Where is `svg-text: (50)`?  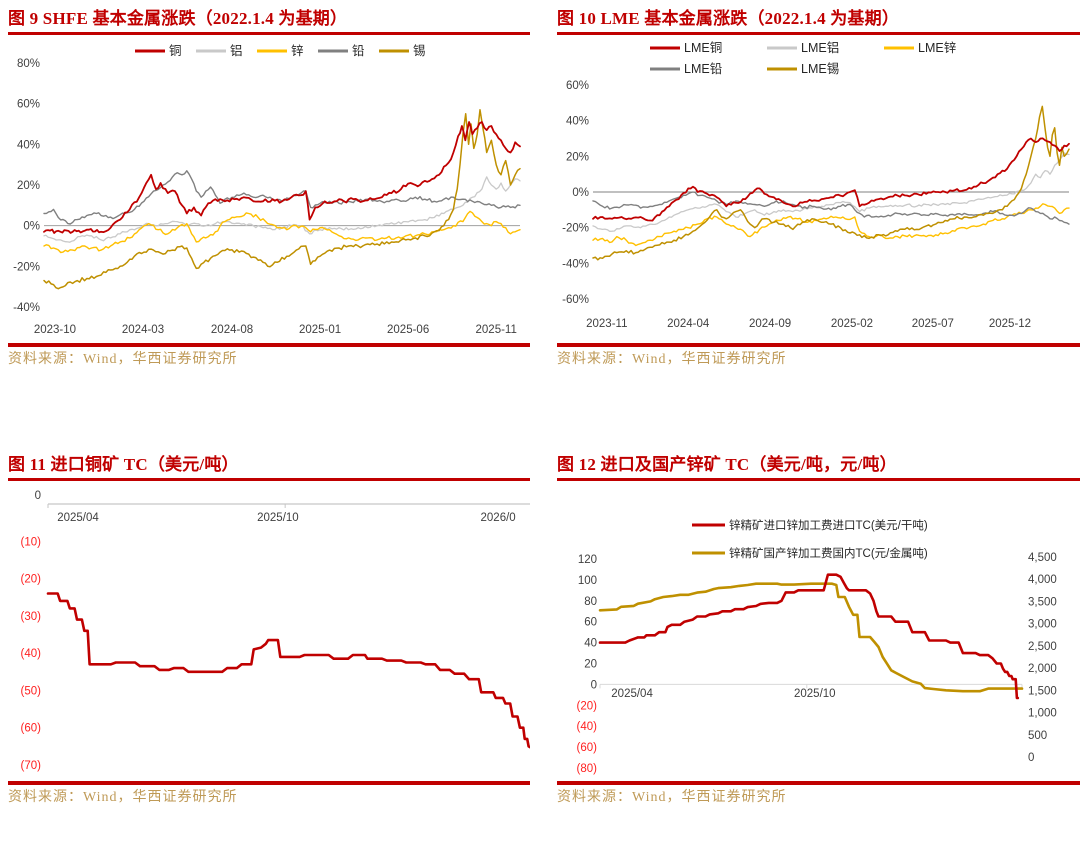 svg-text: (50) is located at coordinates (31, 691).